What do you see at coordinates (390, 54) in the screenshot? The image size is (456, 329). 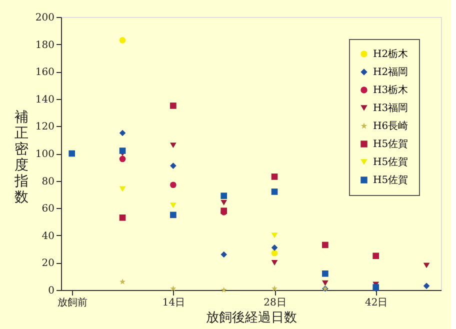 I see `legend-label: H2栃木` at bounding box center [390, 54].